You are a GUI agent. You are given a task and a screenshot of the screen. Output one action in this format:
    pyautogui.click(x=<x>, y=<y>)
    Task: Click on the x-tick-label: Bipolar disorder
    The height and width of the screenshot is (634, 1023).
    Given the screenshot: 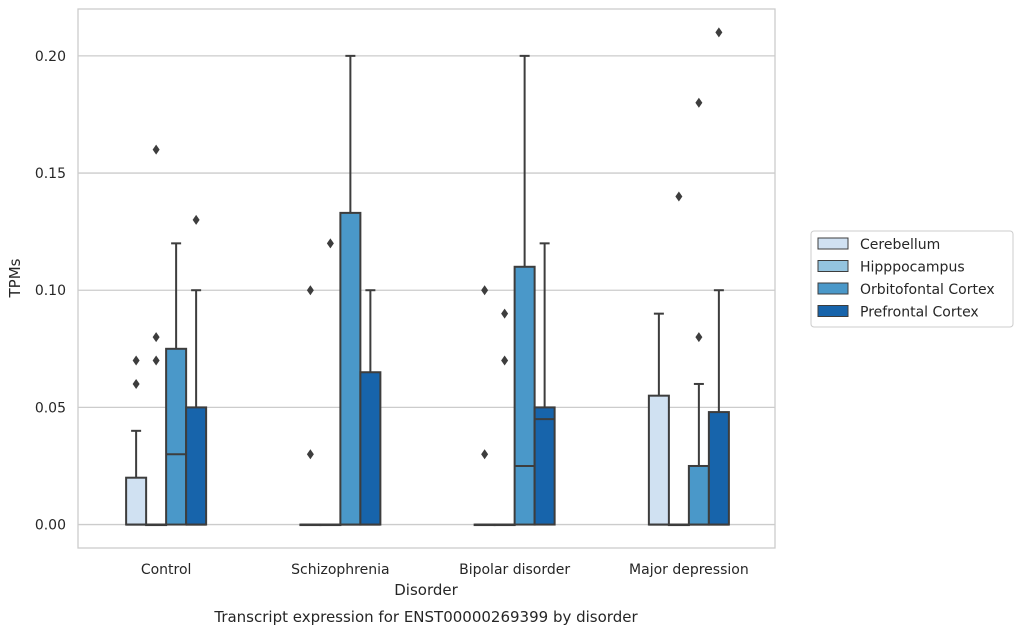 What is the action you would take?
    pyautogui.click(x=514, y=570)
    